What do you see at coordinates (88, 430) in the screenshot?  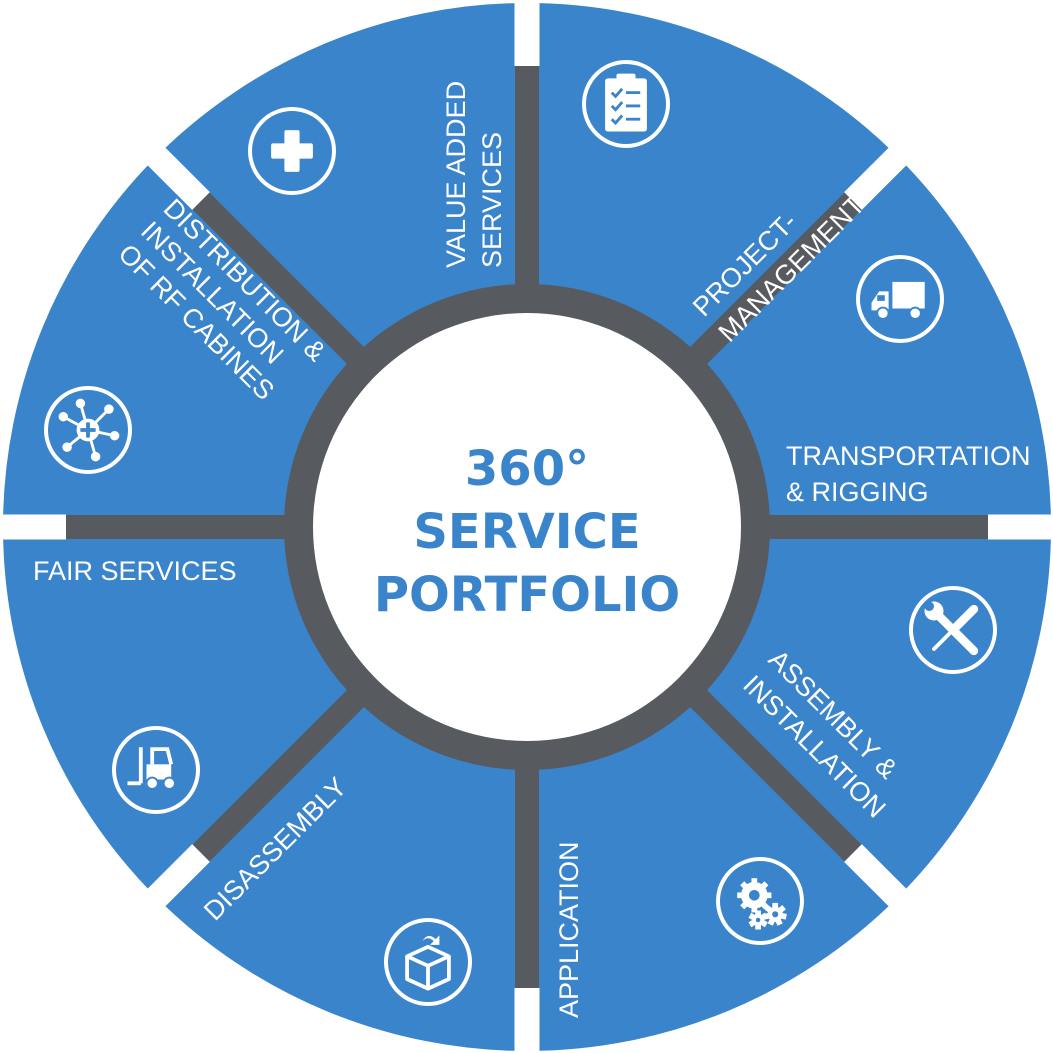 I see `network-icon` at bounding box center [88, 430].